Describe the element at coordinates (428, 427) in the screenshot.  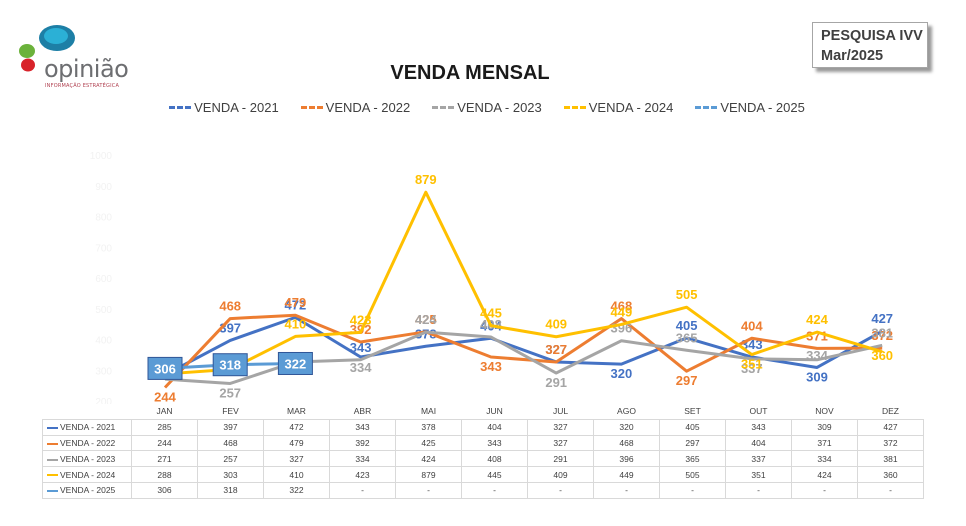
I see `table-cell: 378` at that location.